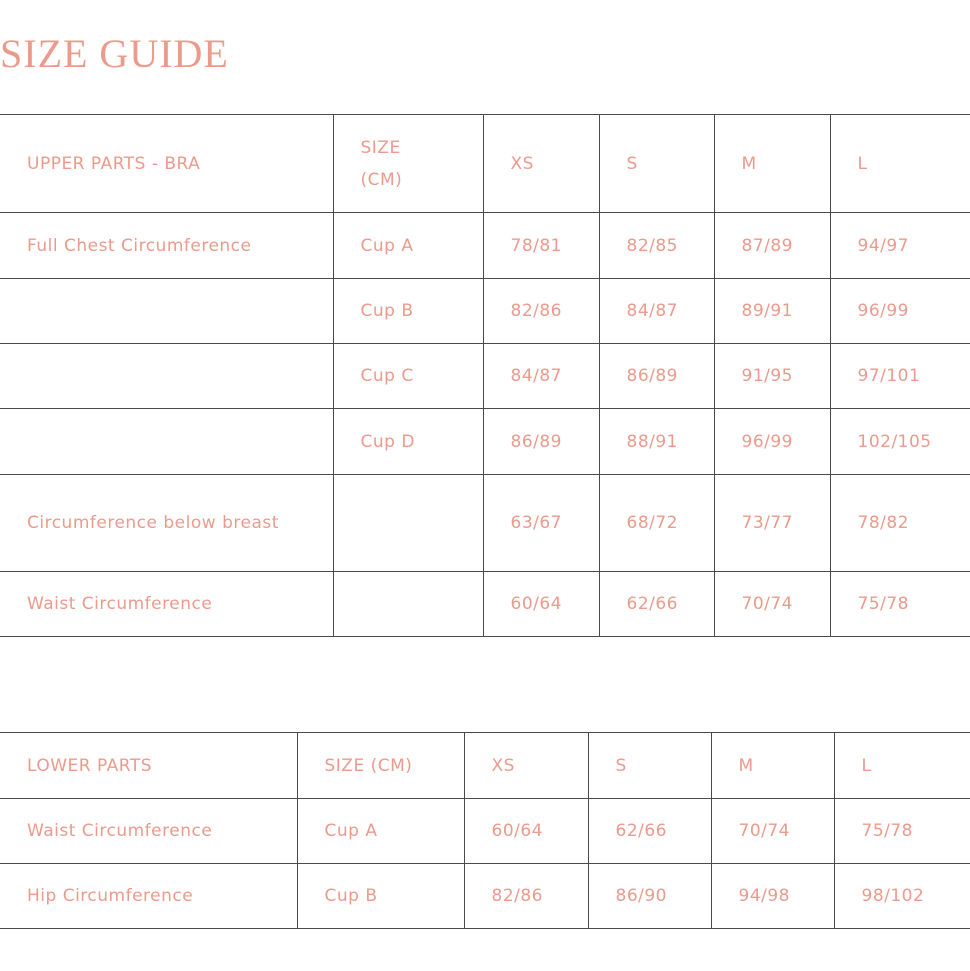 This screenshot has height=971, width=970. What do you see at coordinates (899, 376) in the screenshot?
I see `table-cell: 97/101` at bounding box center [899, 376].